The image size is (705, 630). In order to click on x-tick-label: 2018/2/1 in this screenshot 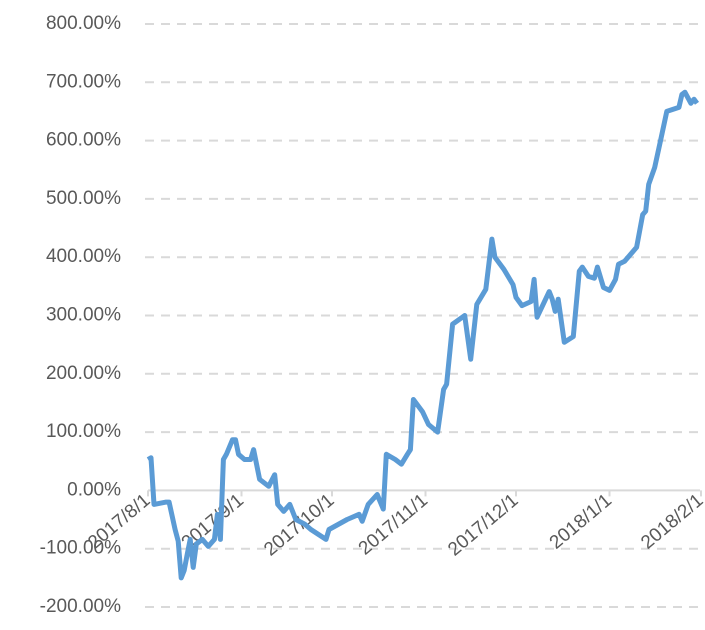, I will do `click(671, 522)`.